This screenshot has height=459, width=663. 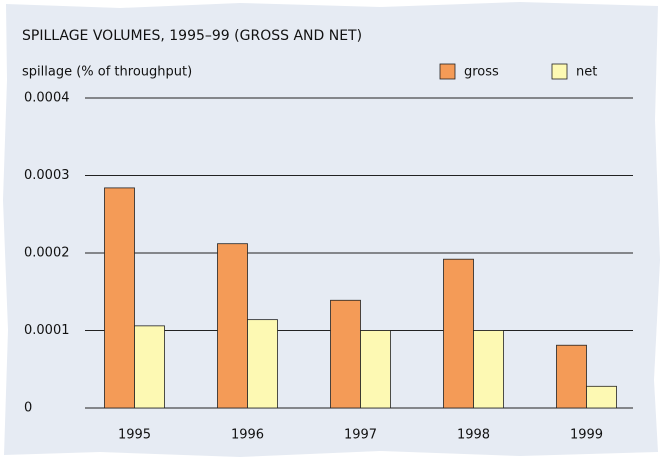 What do you see at coordinates (47, 330) in the screenshot?
I see `y-tick-label: 0.0001` at bounding box center [47, 330].